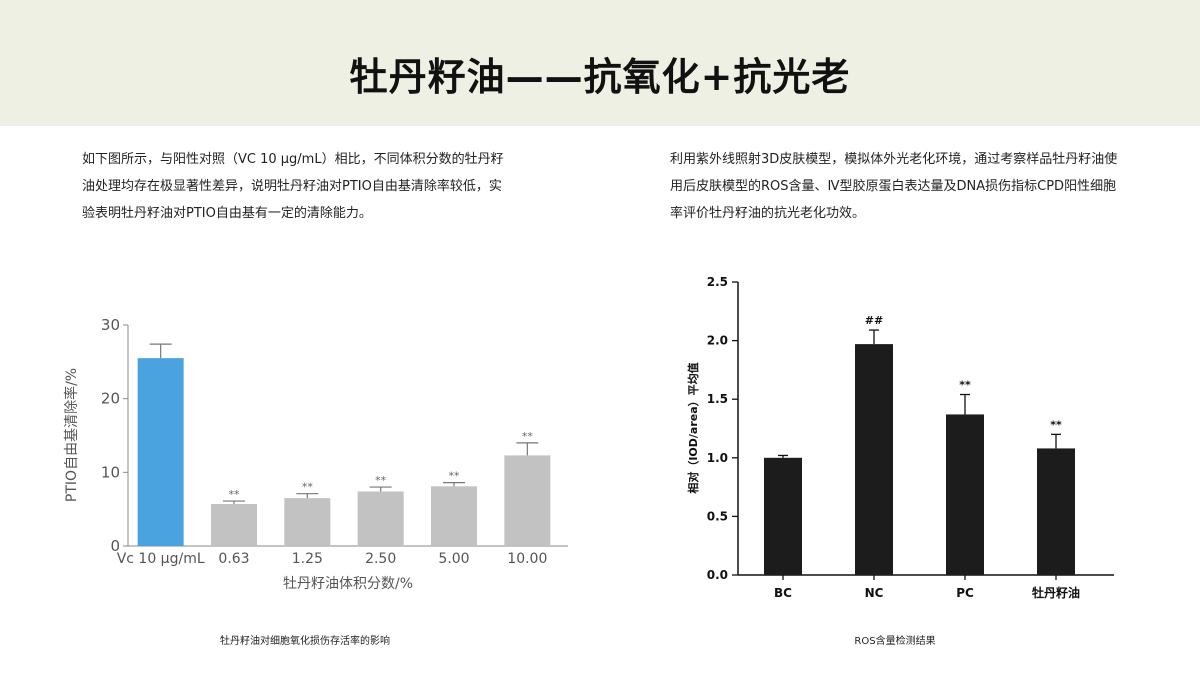 This screenshot has height=675, width=1200. Describe the element at coordinates (783, 593) in the screenshot. I see `x-tick-label: BC` at that location.